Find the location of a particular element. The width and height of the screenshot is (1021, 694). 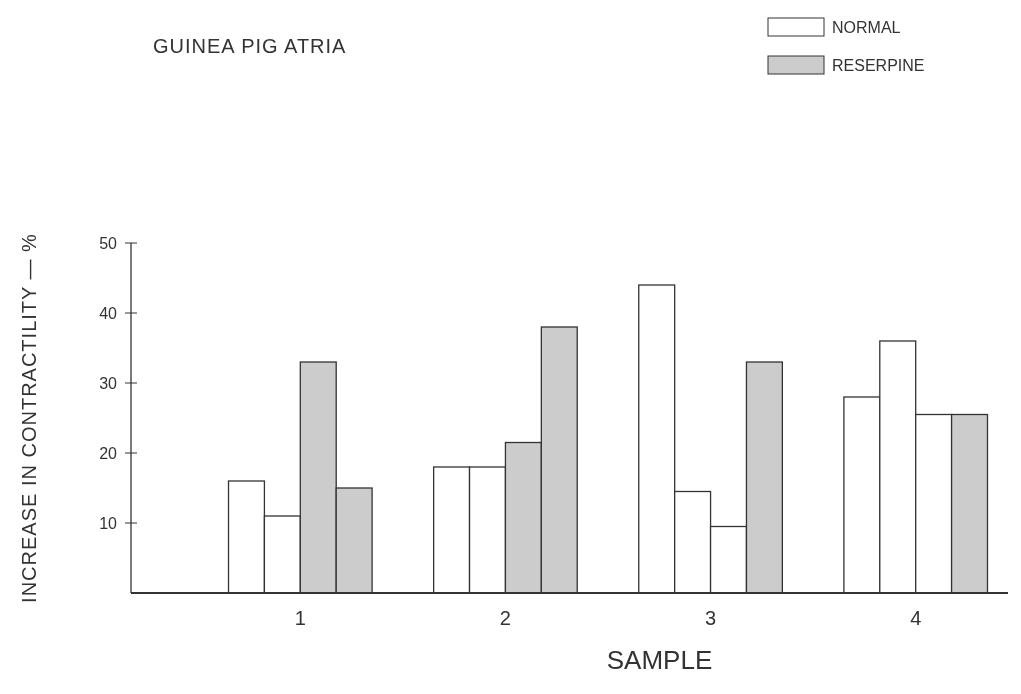

y-tick-label: 40 is located at coordinates (108, 313).